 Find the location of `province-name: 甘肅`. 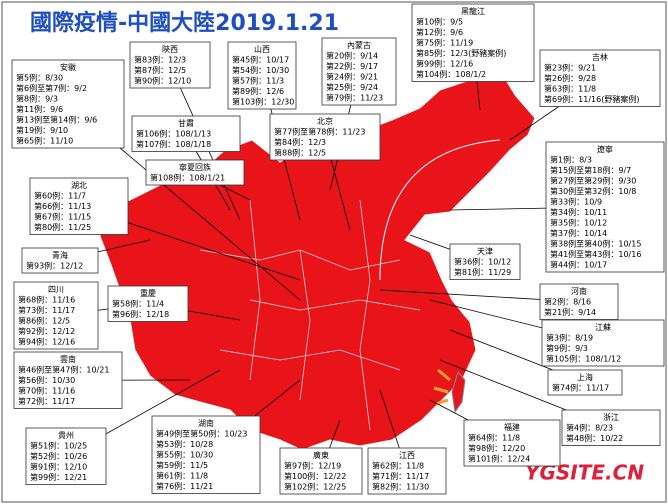

province-name: 甘肅 is located at coordinates (186, 123).